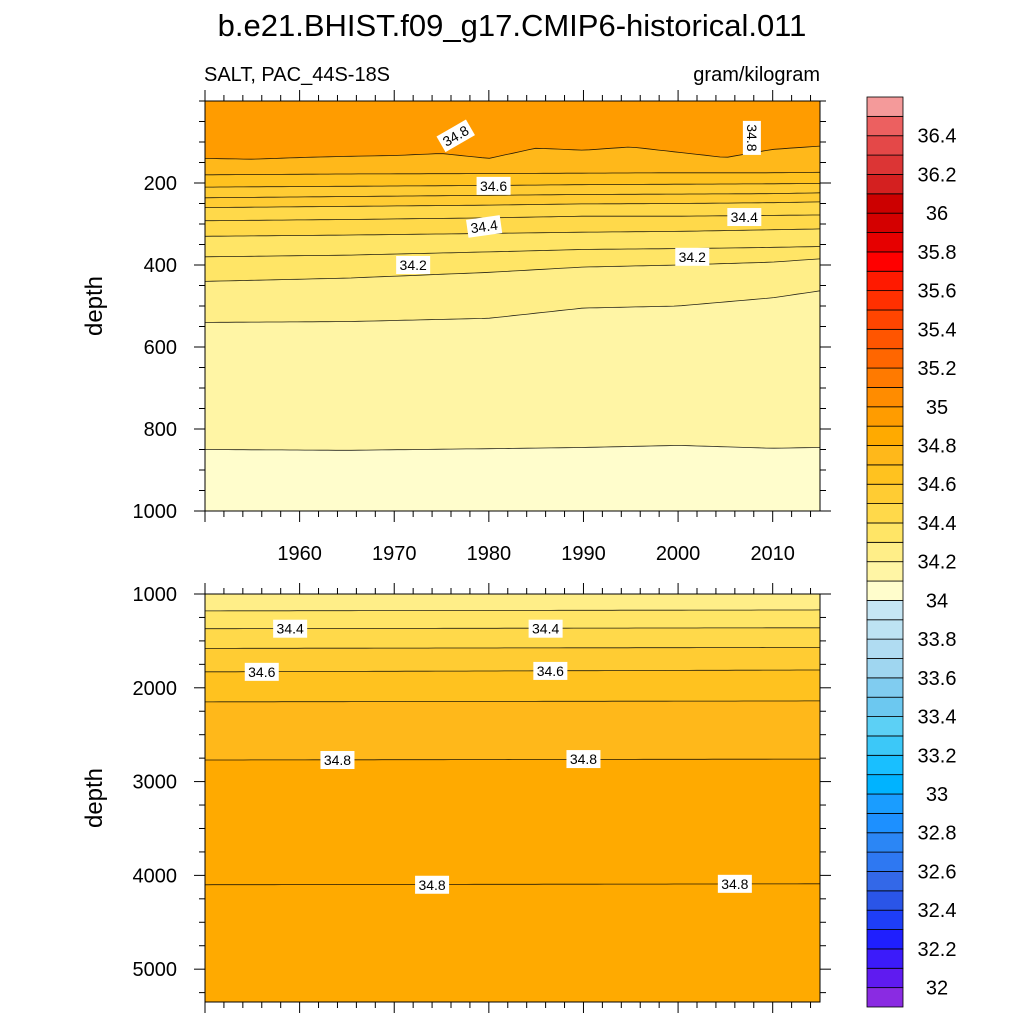  What do you see at coordinates (160, 266) in the screenshot?
I see `y-tick-label: 400` at bounding box center [160, 266].